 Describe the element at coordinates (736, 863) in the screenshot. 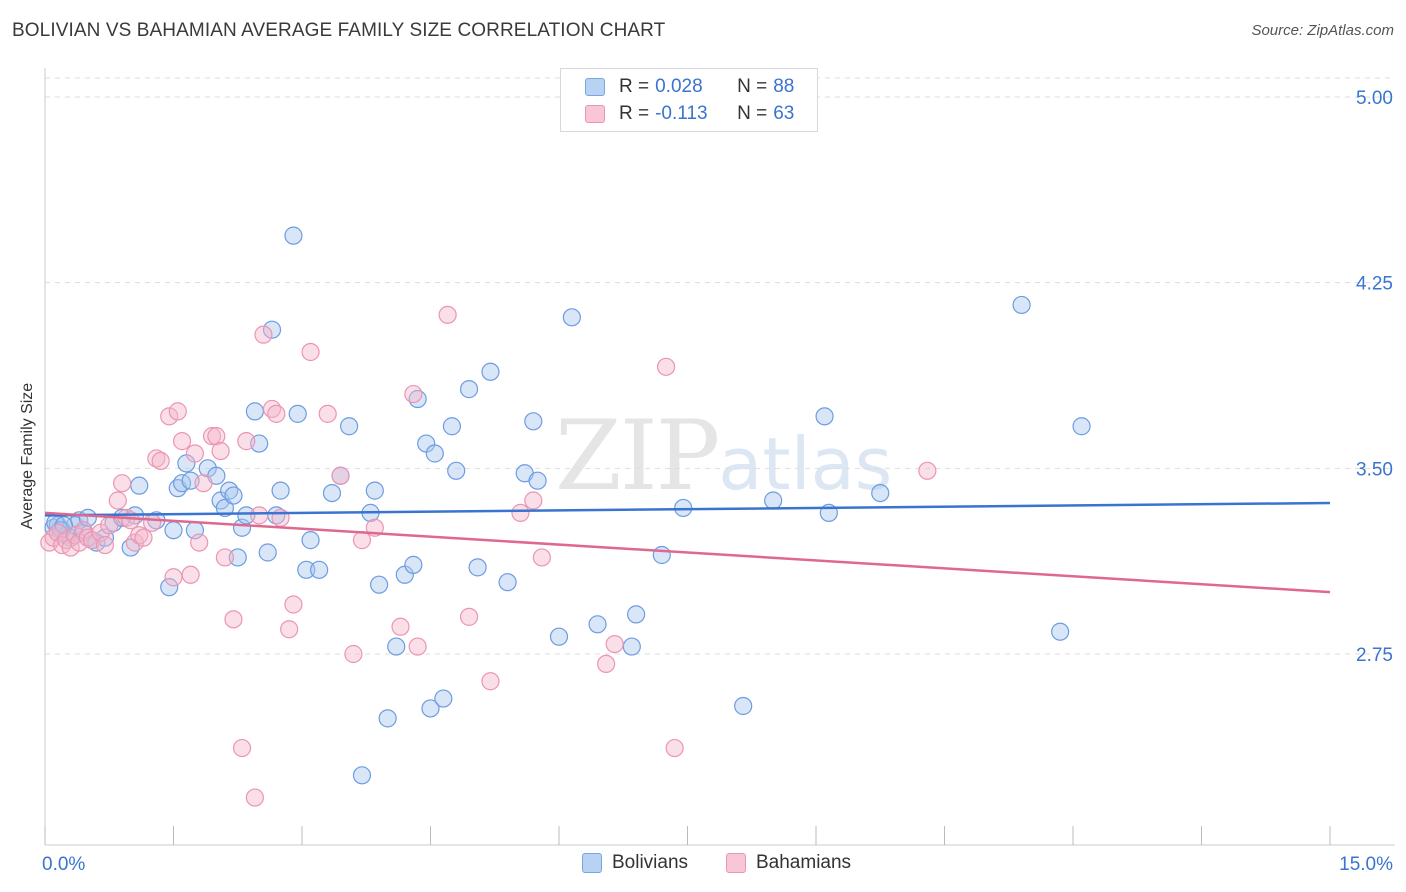

I see `bottom-legend-swatch-bahamians` at that location.